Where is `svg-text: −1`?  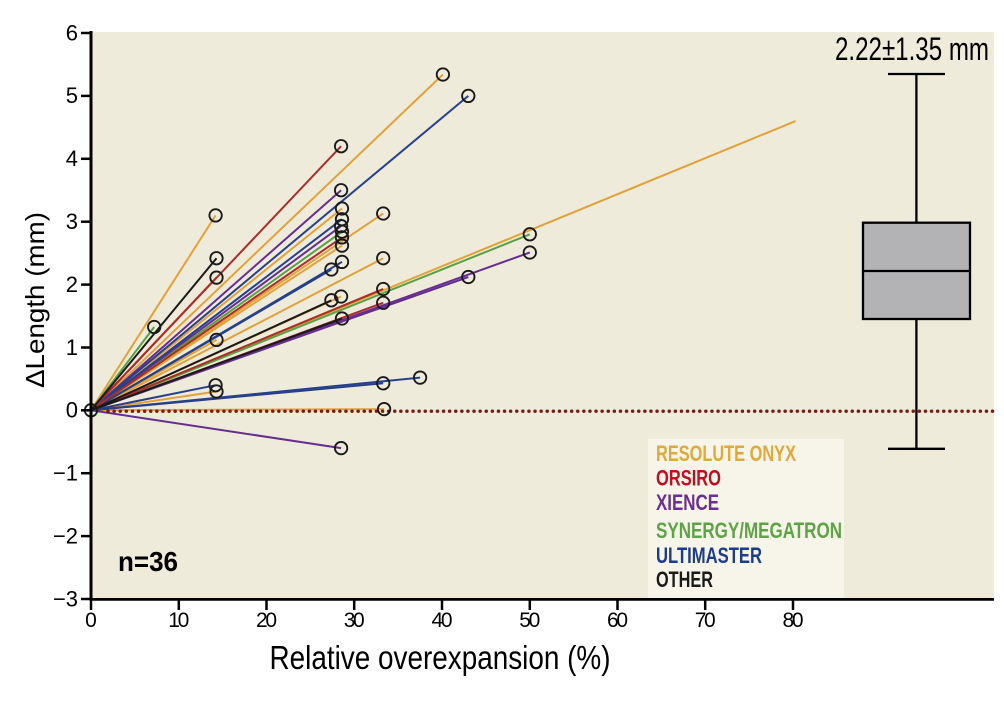 svg-text: −1 is located at coordinates (65, 473).